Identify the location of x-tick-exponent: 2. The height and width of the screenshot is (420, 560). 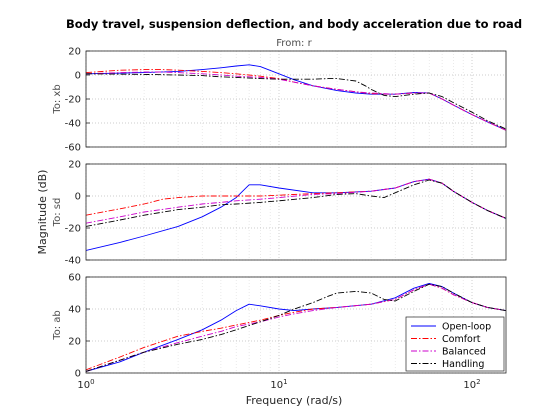
(478, 382).